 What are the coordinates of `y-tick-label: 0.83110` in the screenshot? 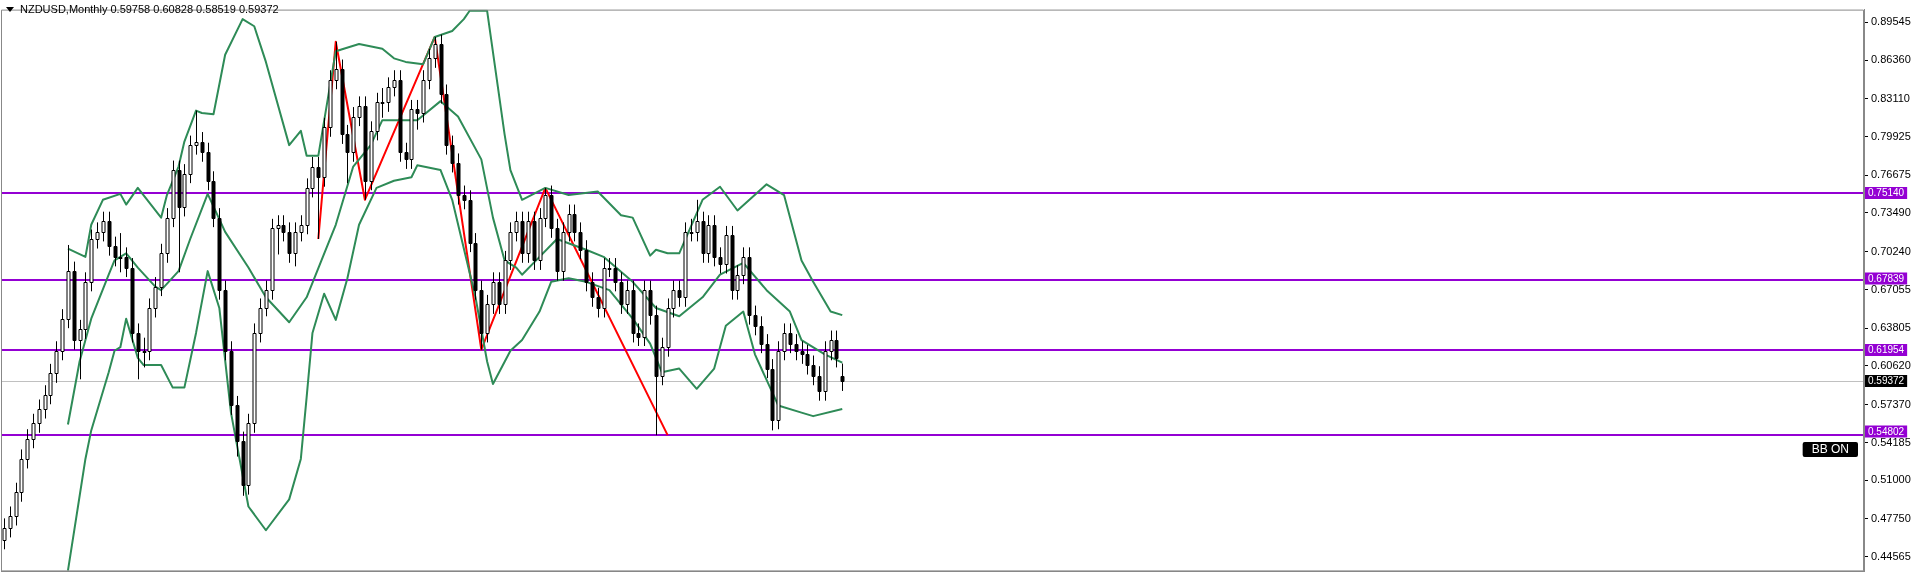 It's located at (1890, 97).